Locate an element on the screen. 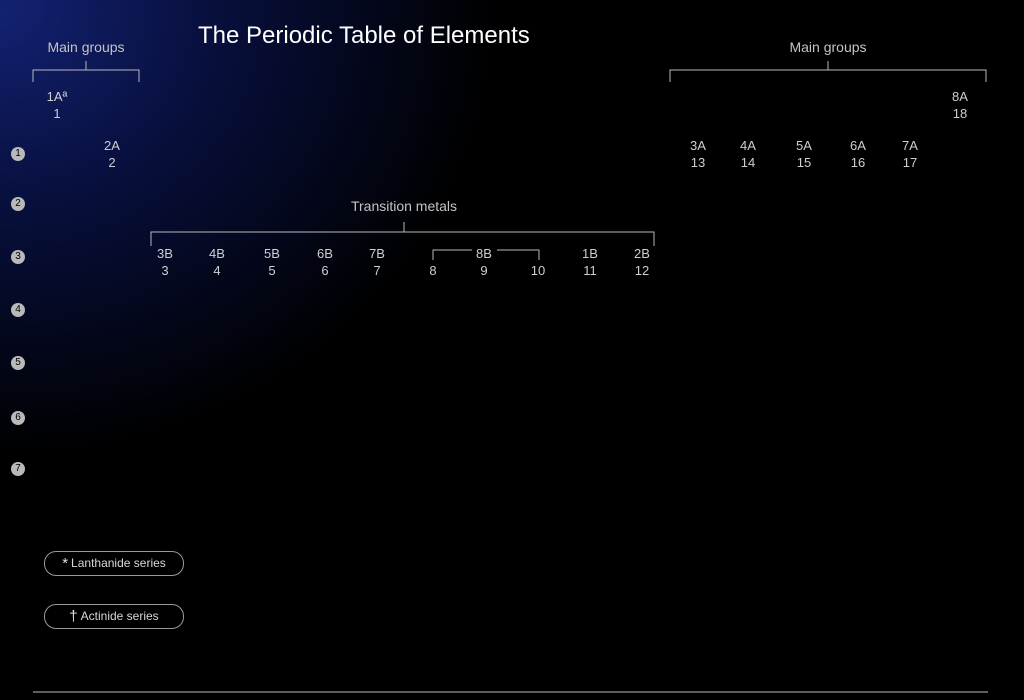 This screenshot has width=1024, height=700. group-letter: 2B is located at coordinates (642, 253).